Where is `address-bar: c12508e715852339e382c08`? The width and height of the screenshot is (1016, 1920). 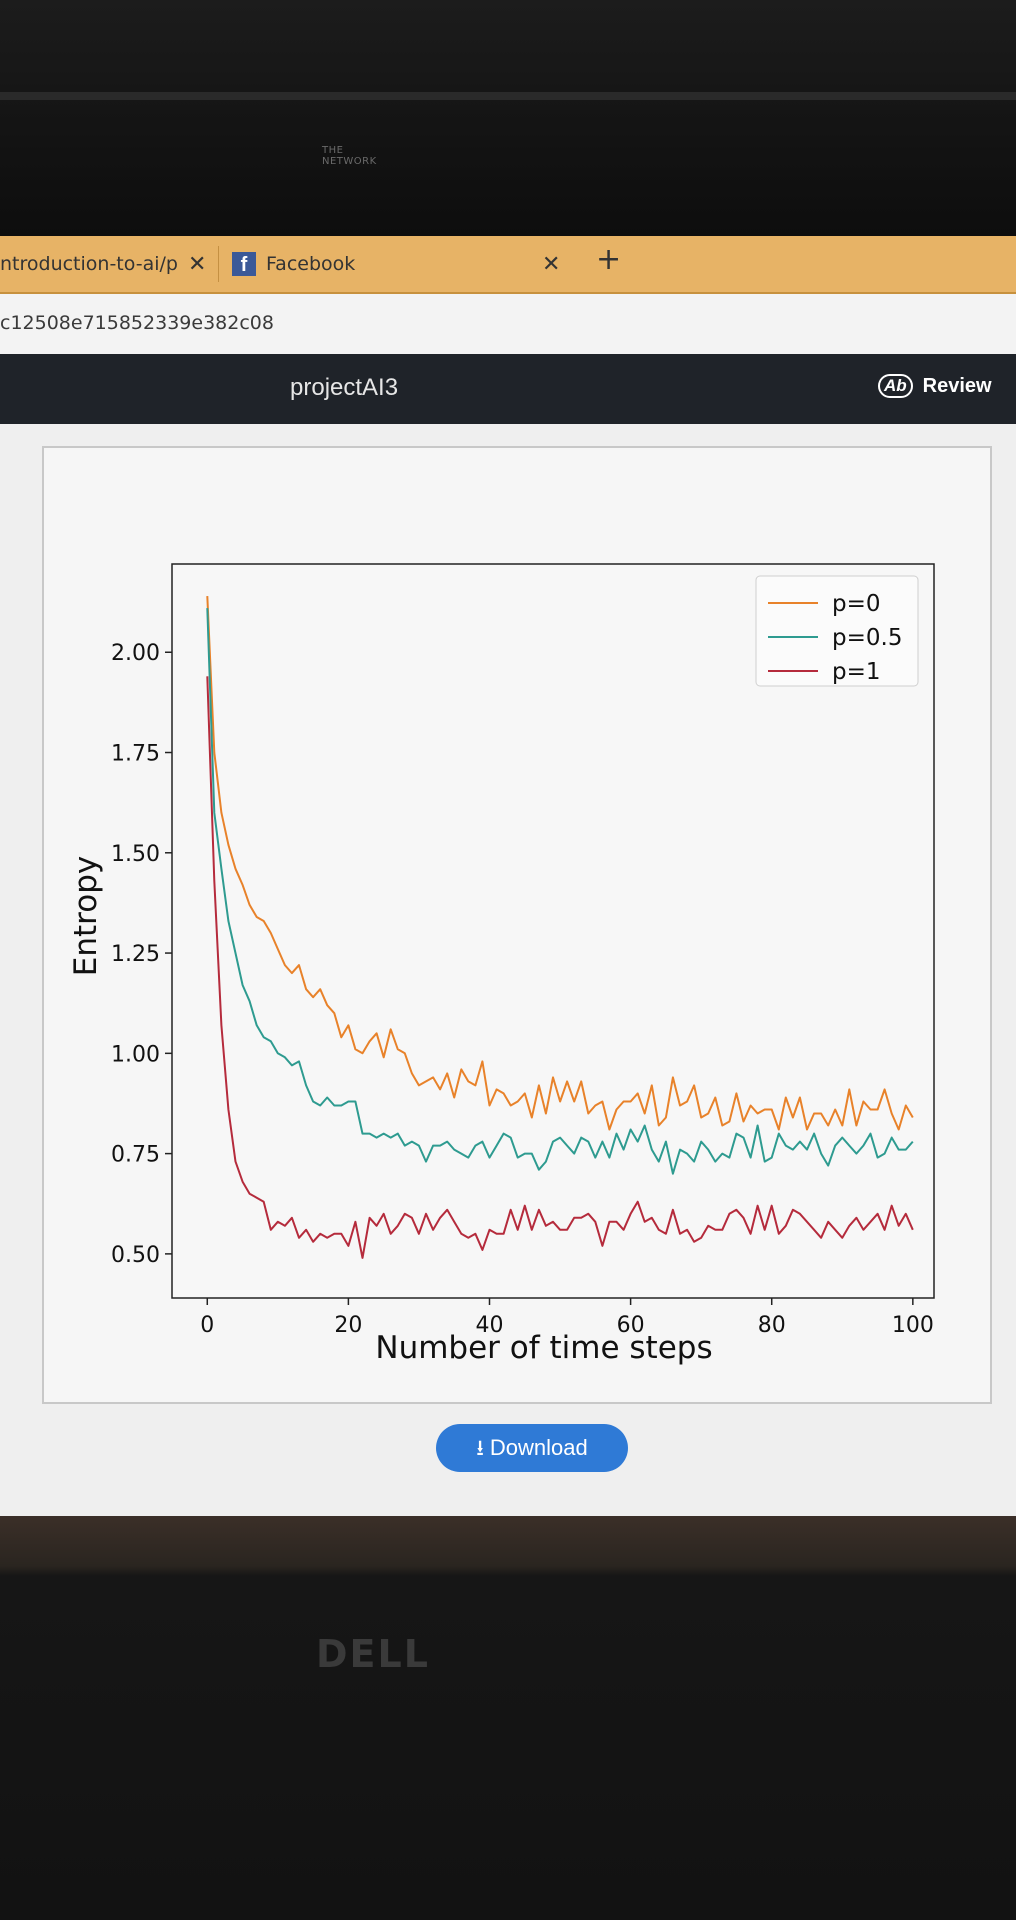 address-bar: c12508e715852339e382c08 is located at coordinates (508, 324).